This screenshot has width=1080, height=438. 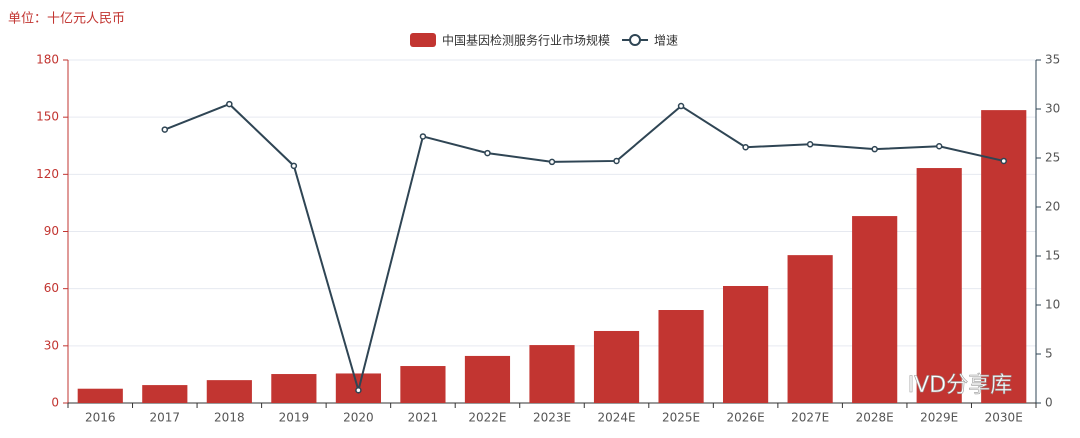 I want to click on x-tick-label: 2025E, so click(x=681, y=418).